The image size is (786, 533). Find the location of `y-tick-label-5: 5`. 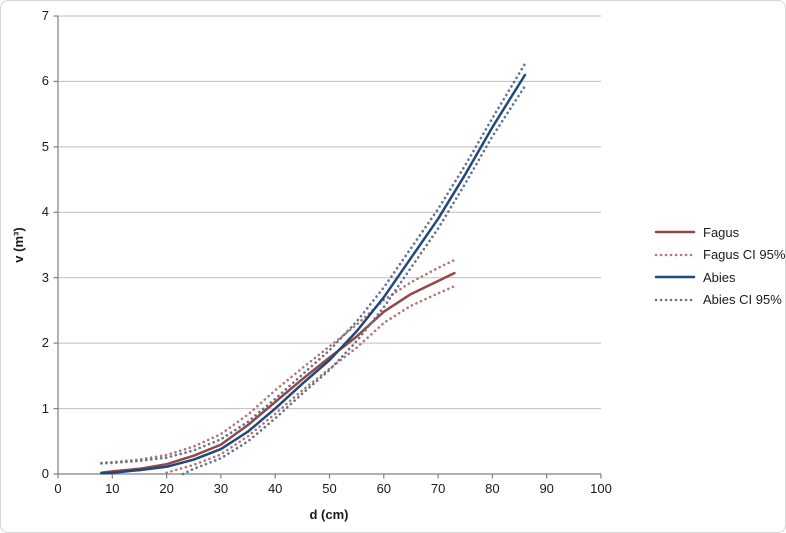

y-tick-label-5: 5 is located at coordinates (45, 146).